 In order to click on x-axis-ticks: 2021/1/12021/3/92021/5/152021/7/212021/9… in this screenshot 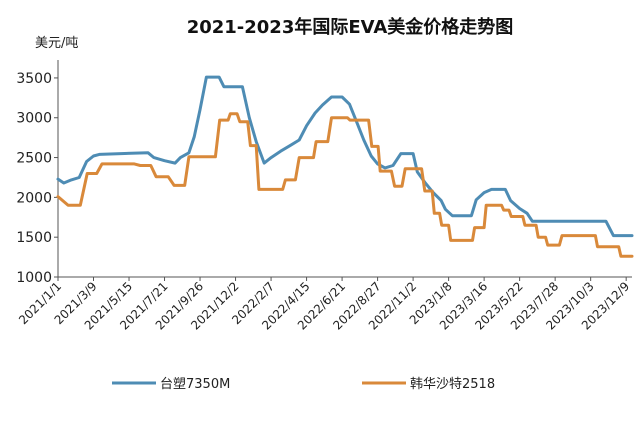, I will do `click(324, 305)`.